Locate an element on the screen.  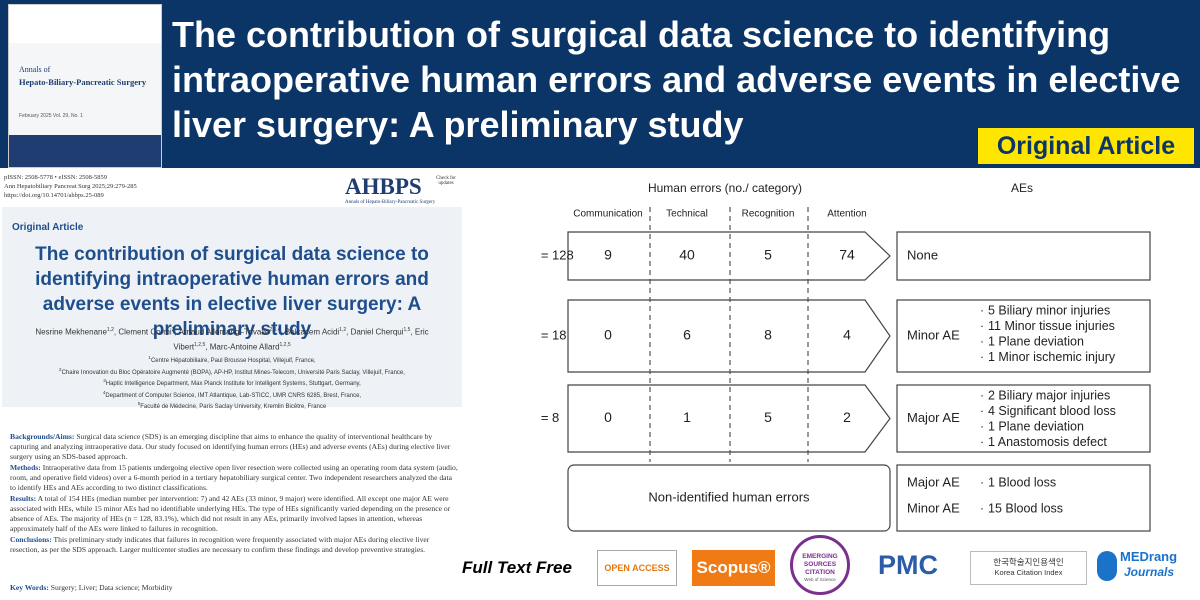
author-name: Arnaud Allemang–Trivalle is located at coordinates (224, 332).